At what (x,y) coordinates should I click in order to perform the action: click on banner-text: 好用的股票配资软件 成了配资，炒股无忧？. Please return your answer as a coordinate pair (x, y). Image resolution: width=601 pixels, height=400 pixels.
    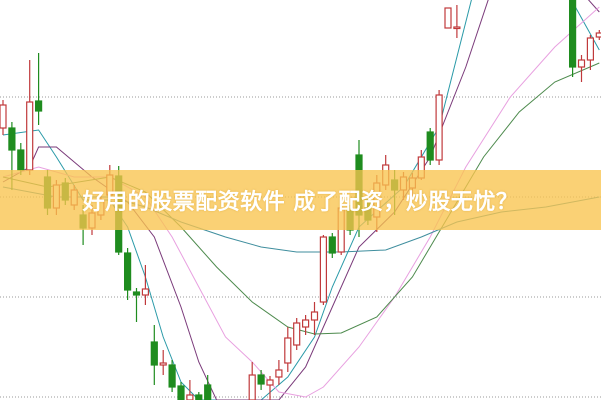
    Looking at the image, I should click on (300, 202).